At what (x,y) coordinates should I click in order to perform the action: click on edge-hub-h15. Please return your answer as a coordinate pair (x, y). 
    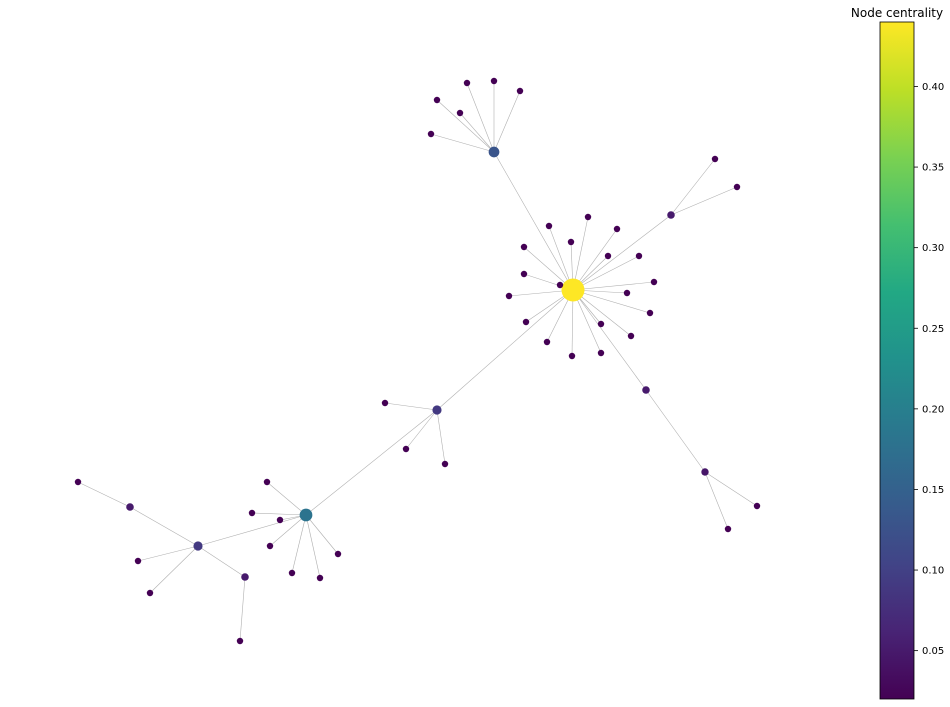
    Looking at the image, I should click on (602, 313).